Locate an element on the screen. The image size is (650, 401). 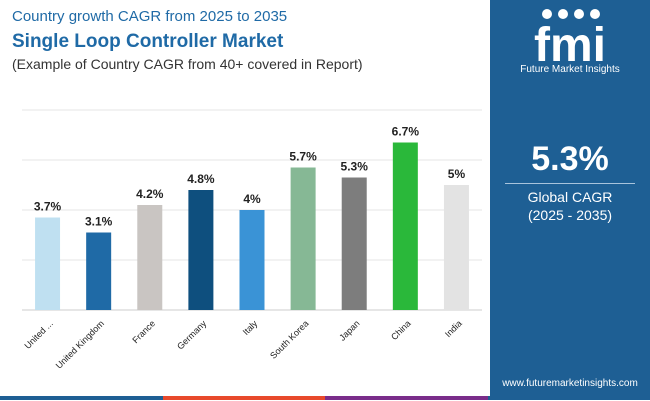
tick-label: India is located at coordinates (453, 328).